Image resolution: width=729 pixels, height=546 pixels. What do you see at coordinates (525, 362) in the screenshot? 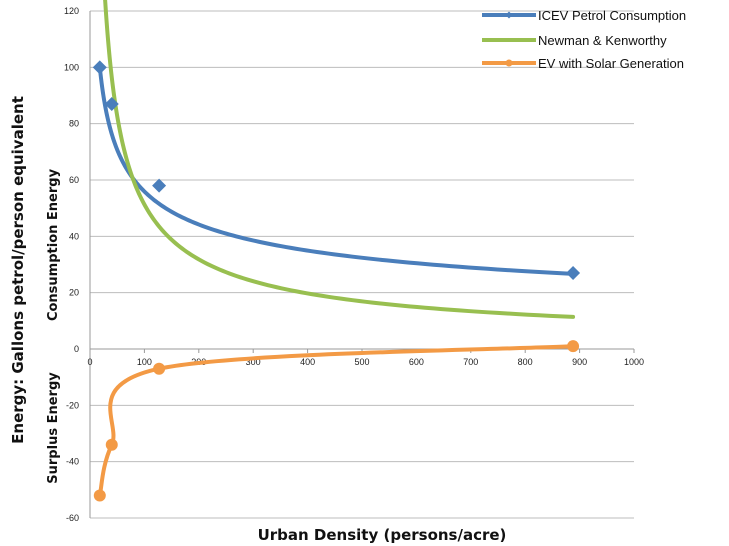
I see `x-tick-label: 800` at bounding box center [525, 362].